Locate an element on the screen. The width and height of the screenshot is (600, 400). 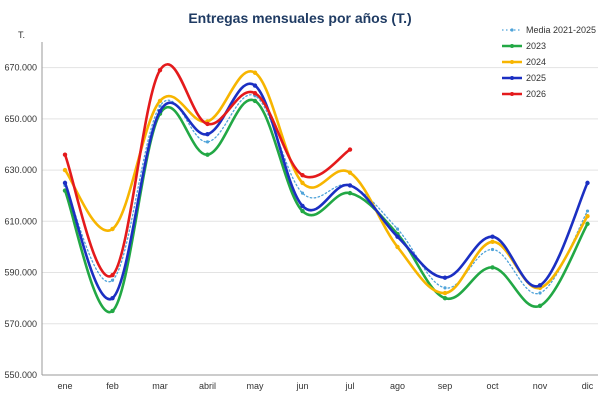
x-tick-label: mar is located at coordinates (160, 386).